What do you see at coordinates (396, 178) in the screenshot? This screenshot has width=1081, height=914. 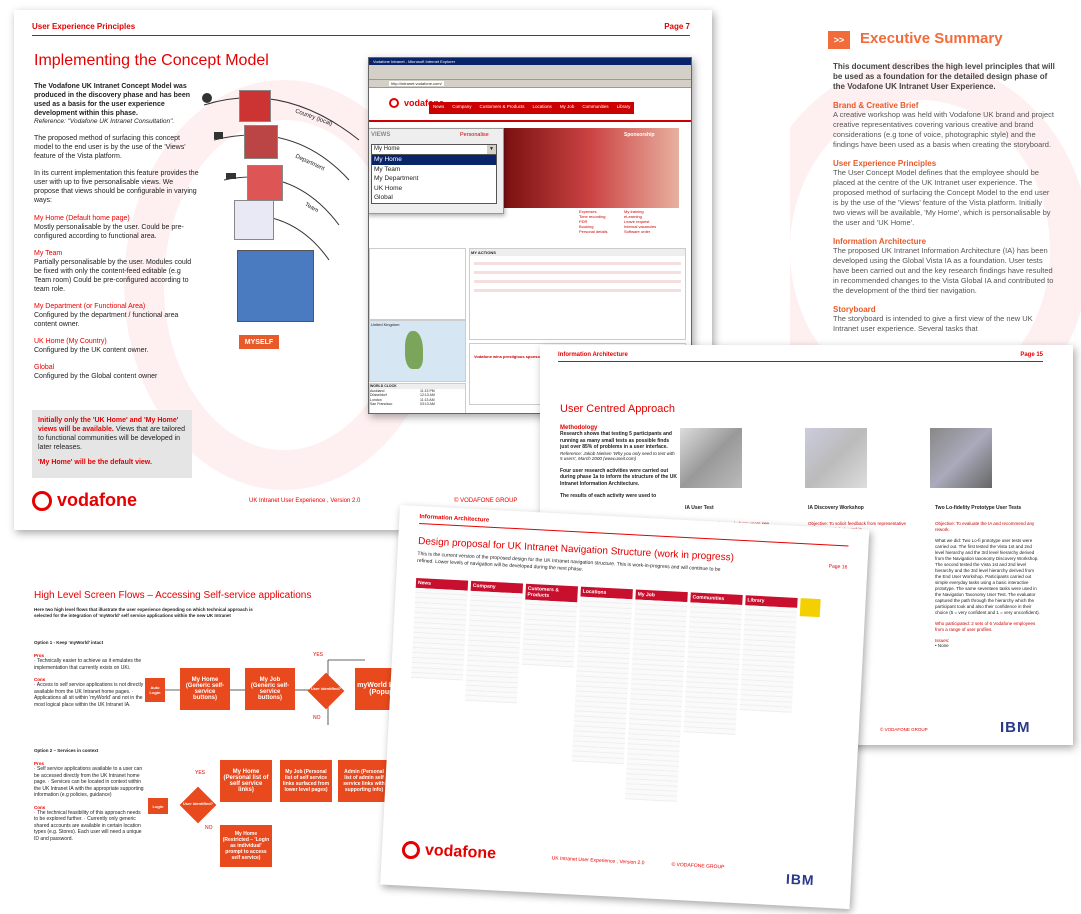 I see `dropdown-option: My Department` at bounding box center [396, 178].